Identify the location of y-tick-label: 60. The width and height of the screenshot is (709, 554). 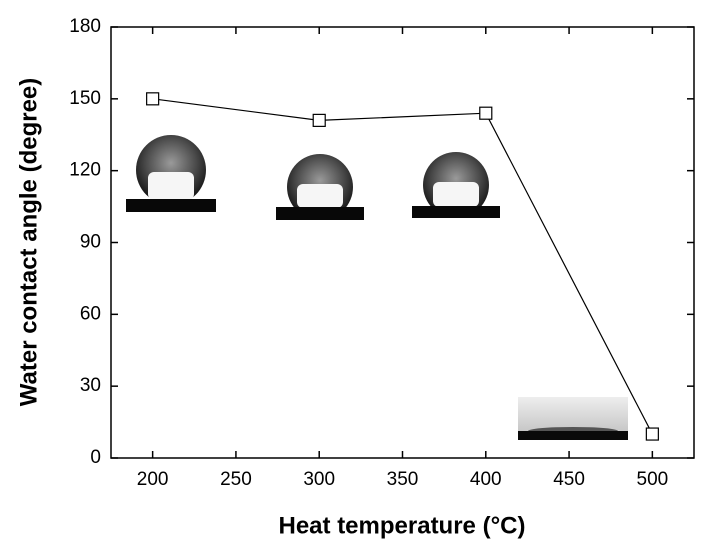
(90, 313).